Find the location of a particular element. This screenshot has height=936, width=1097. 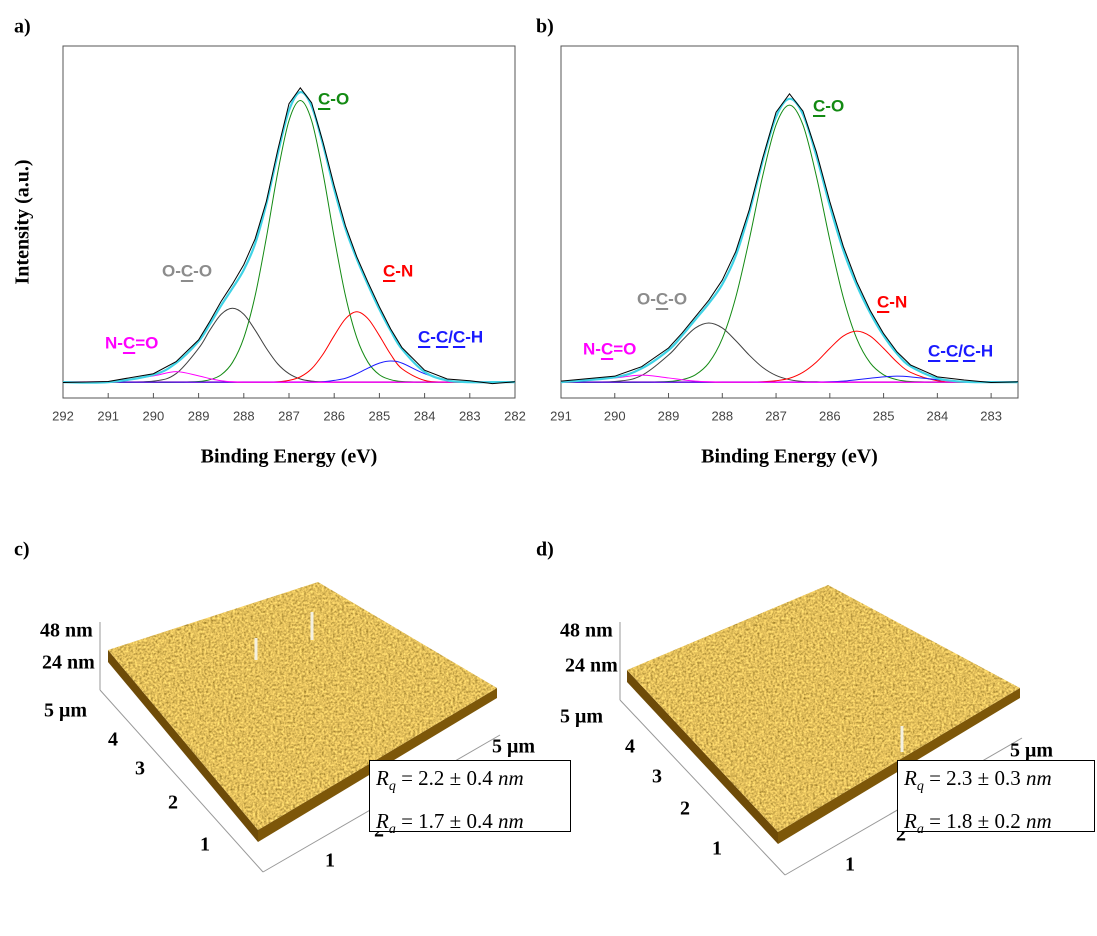

roughness-value: = 1.8 ± 0.2 is located at coordinates (975, 821).